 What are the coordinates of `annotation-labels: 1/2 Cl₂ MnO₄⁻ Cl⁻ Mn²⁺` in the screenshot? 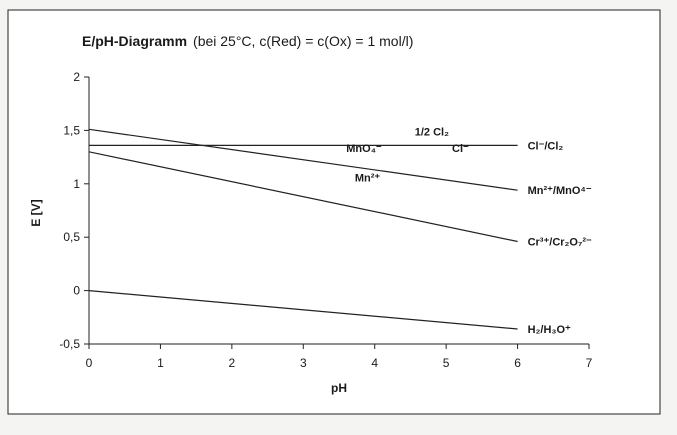 It's located at (407, 156).